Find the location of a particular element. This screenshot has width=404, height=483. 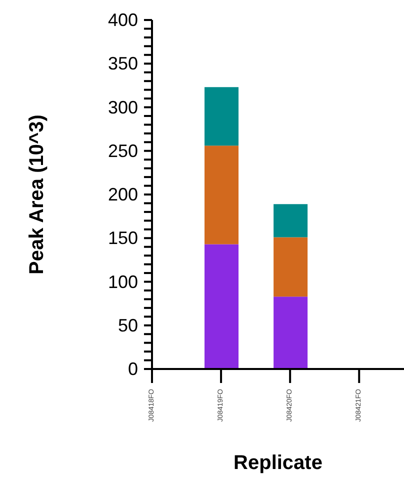

y-tick-label: 200 is located at coordinates (123, 194).